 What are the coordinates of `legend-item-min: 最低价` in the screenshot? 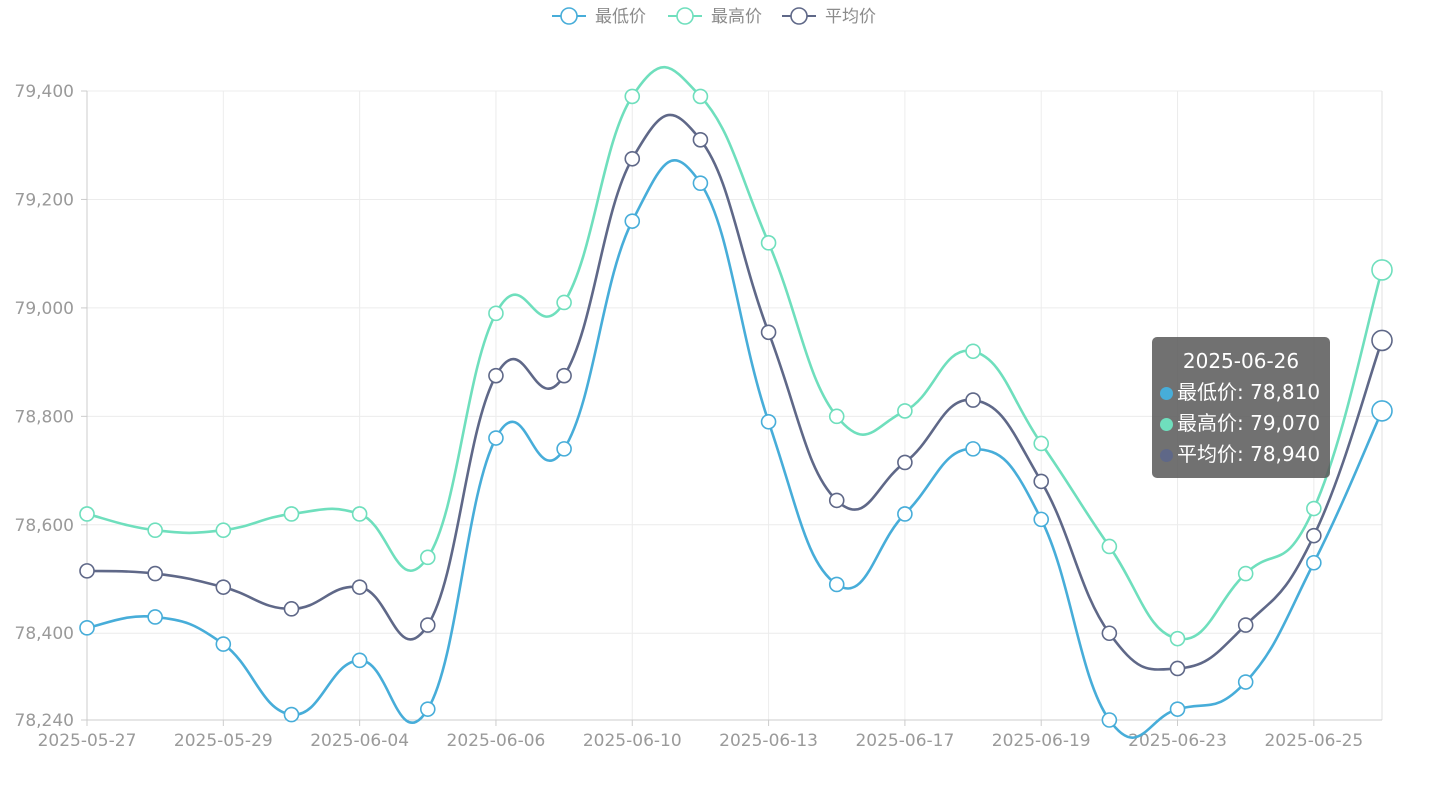 It's located at (599, 17).